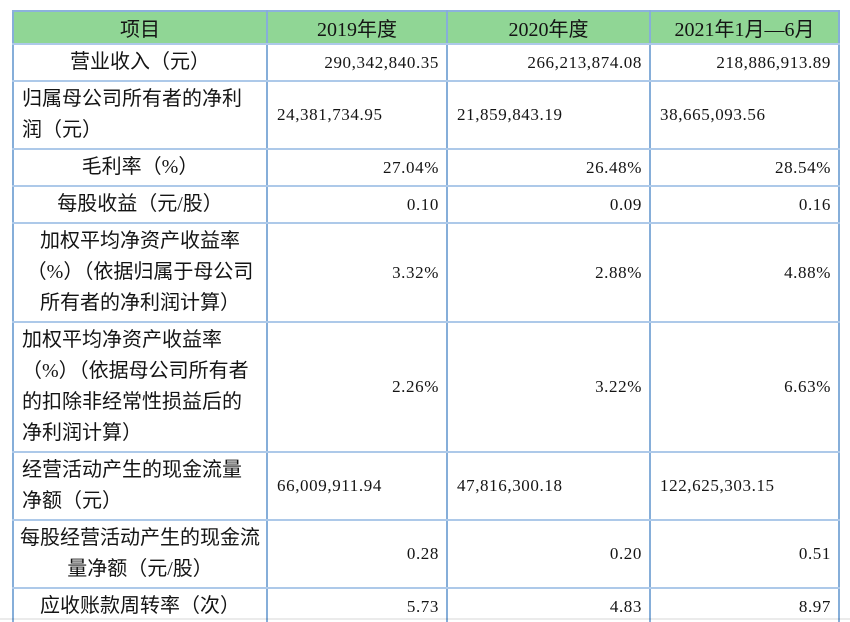  I want to click on value-cell-2019: 290,342,840.35, so click(357, 62).